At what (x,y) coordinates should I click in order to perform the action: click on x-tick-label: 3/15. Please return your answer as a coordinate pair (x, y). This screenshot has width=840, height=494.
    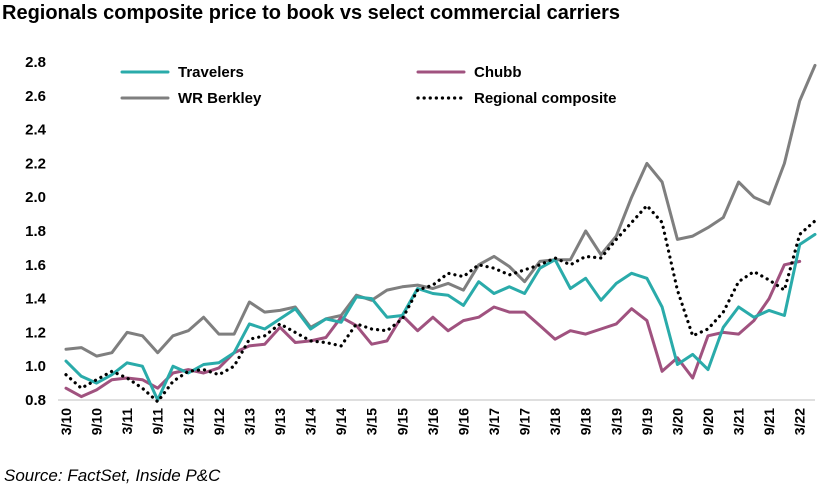
    Looking at the image, I should click on (372, 421).